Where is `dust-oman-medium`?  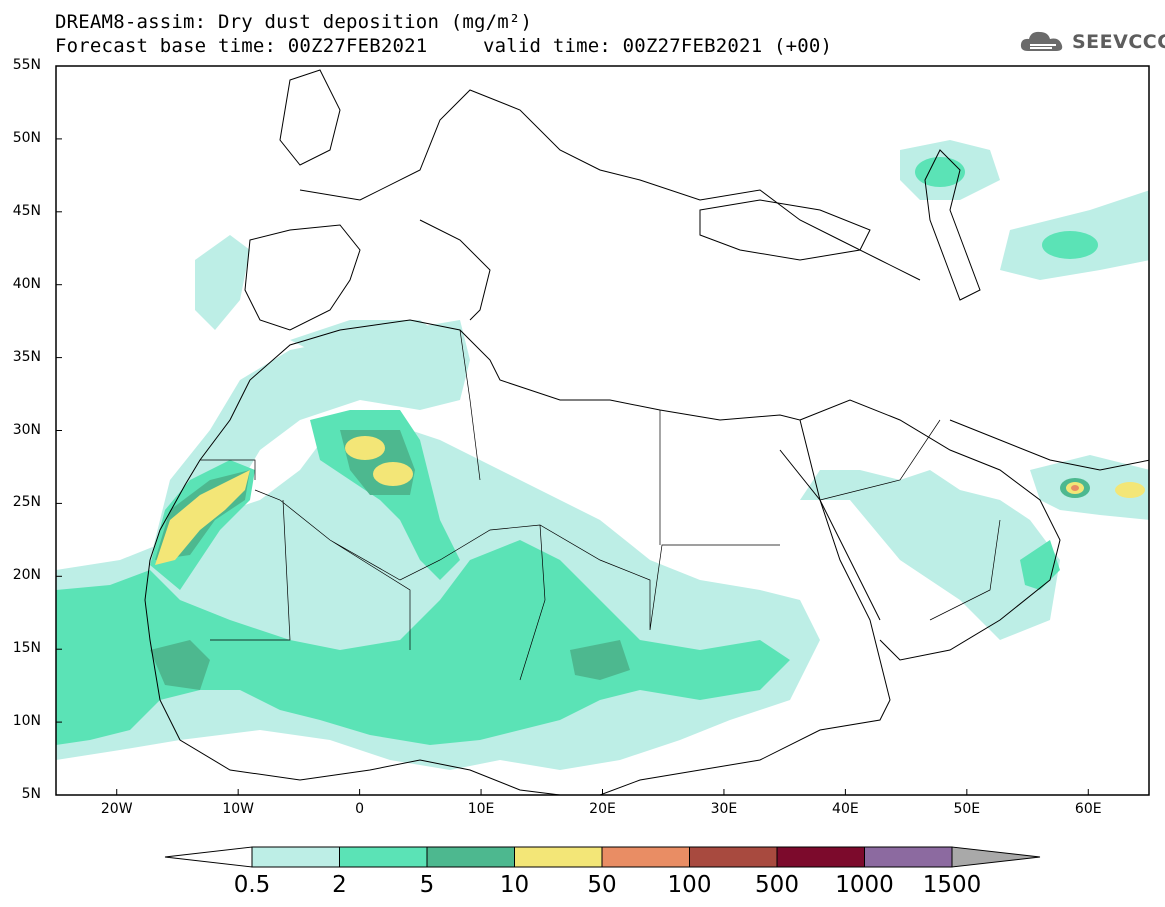 dust-oman-medium is located at coordinates (1040, 565).